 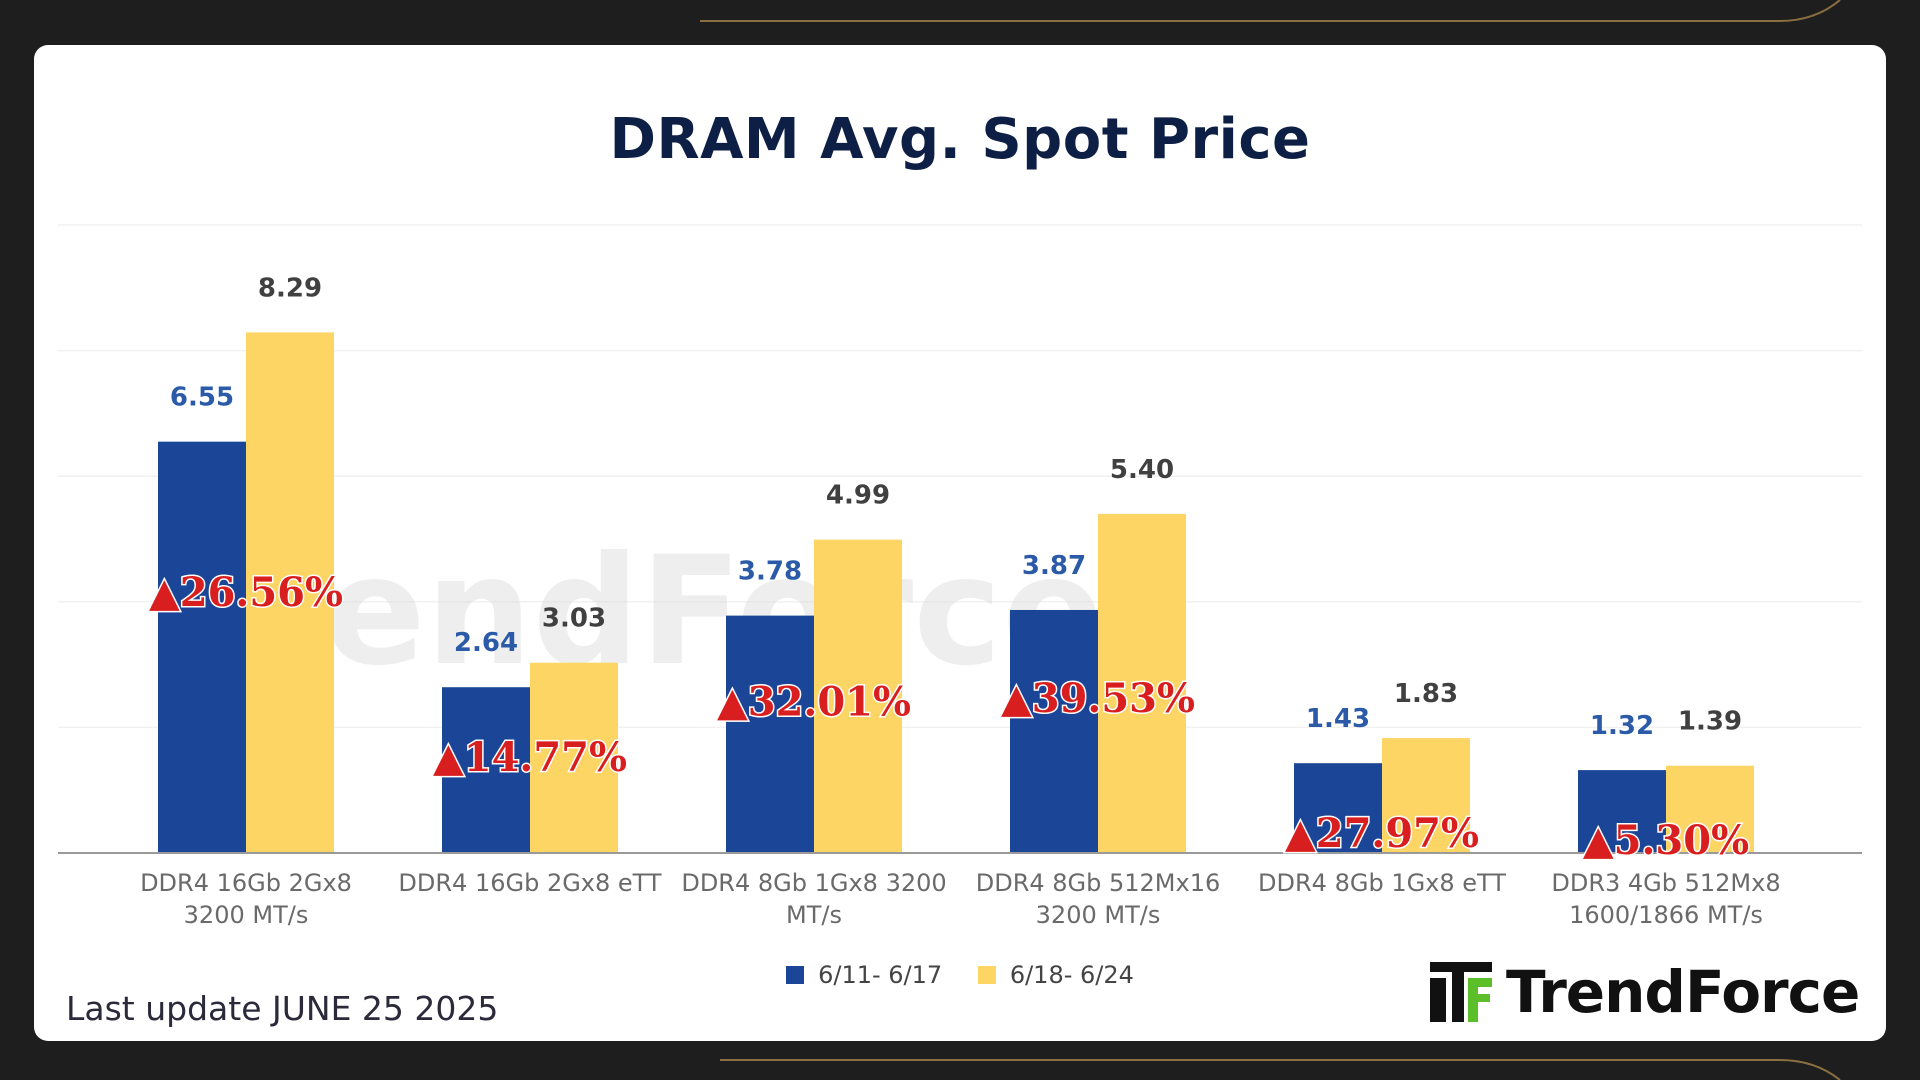 I want to click on category-label: DDR3 4Gb 512Mx8, so click(x=1665, y=883).